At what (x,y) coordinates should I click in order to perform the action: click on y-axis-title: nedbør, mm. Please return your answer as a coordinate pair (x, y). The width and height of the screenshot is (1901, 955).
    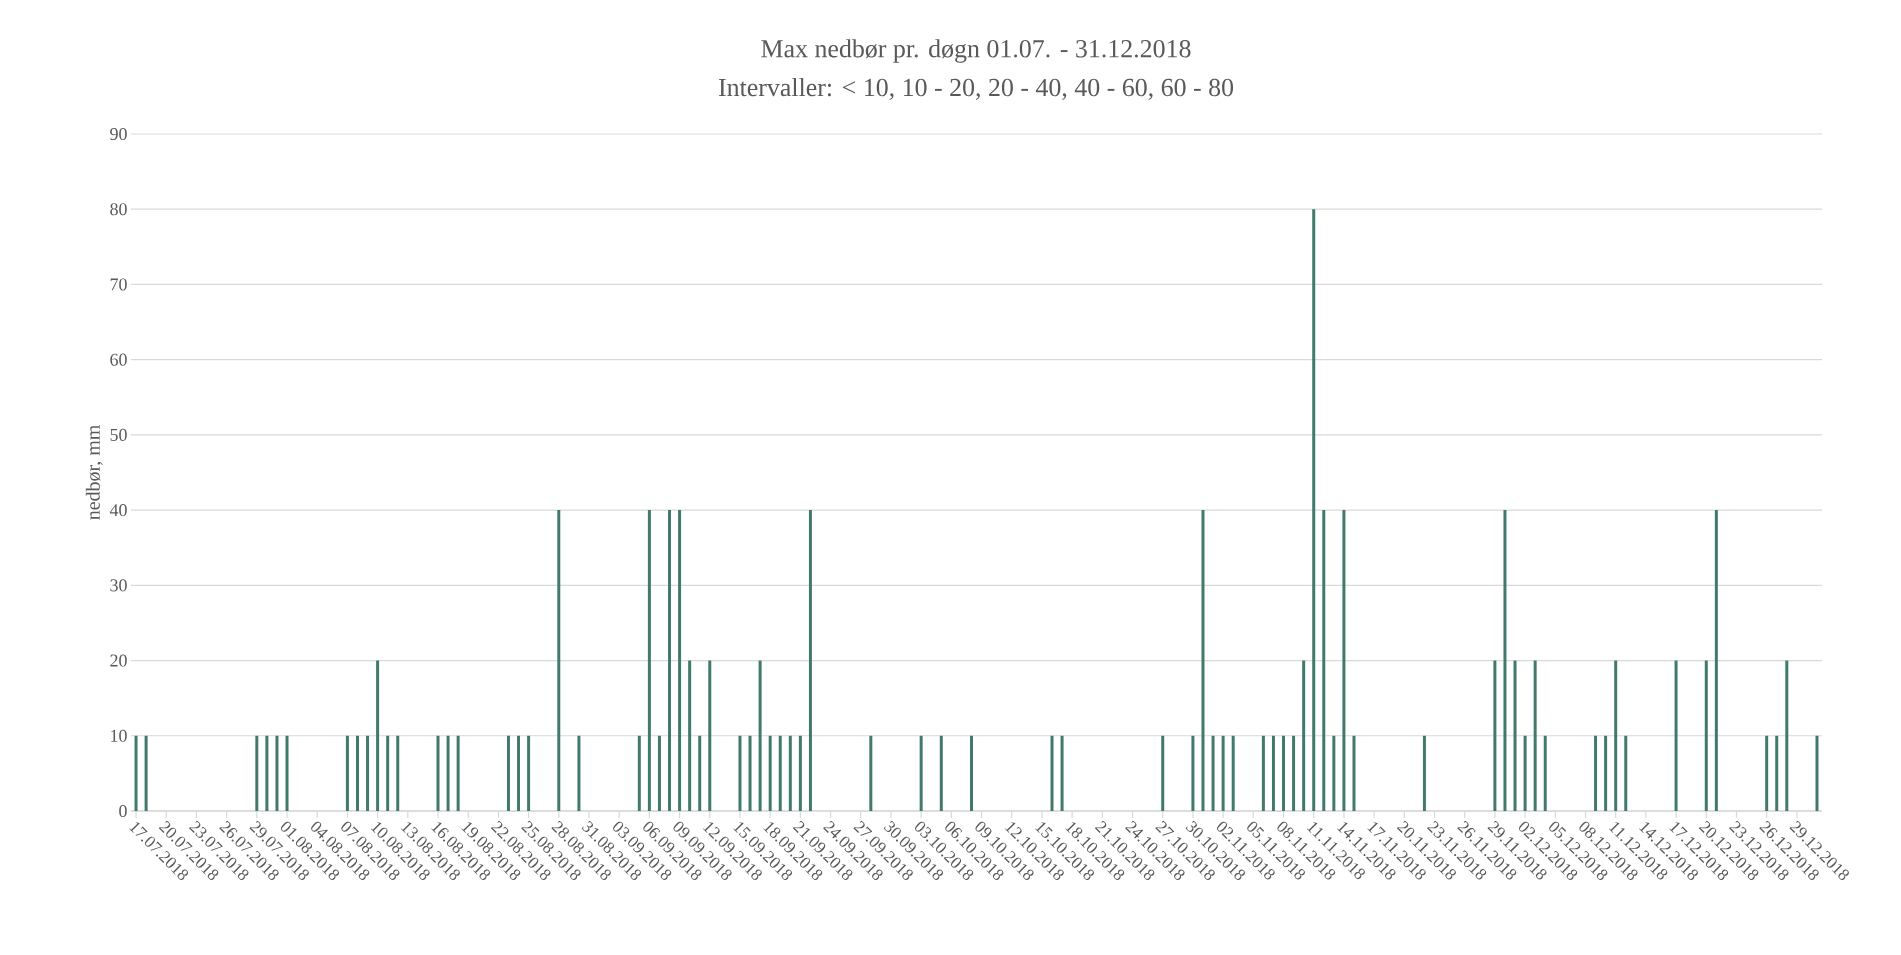
    Looking at the image, I should click on (94, 472).